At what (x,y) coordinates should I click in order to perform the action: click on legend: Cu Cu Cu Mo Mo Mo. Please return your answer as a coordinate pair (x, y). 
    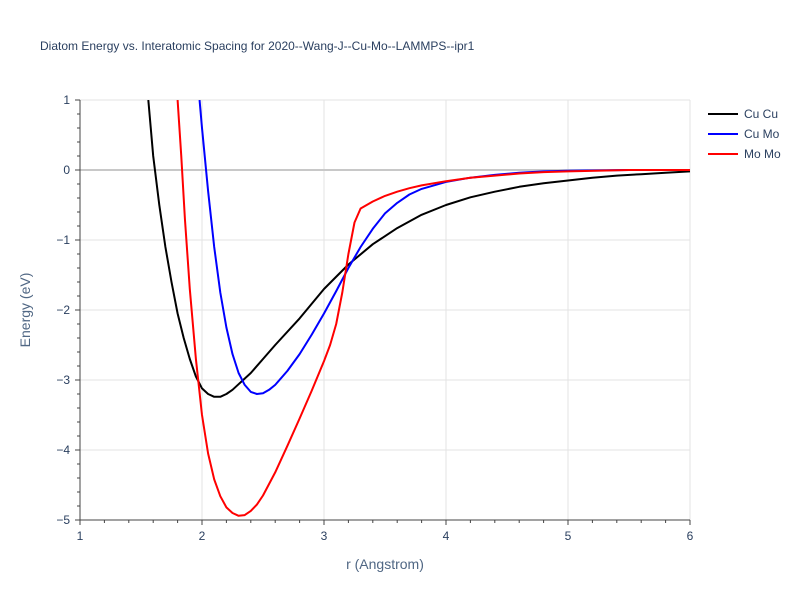
    Looking at the image, I should click on (744, 134).